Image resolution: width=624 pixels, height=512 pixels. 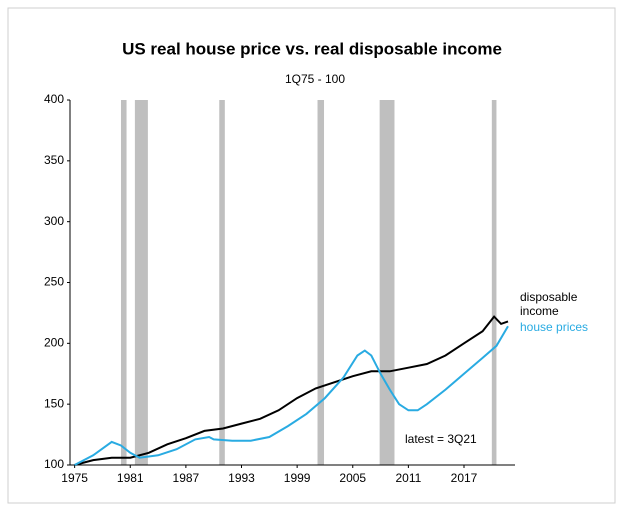 What do you see at coordinates (54, 160) in the screenshot?
I see `y-tick-label: 350` at bounding box center [54, 160].